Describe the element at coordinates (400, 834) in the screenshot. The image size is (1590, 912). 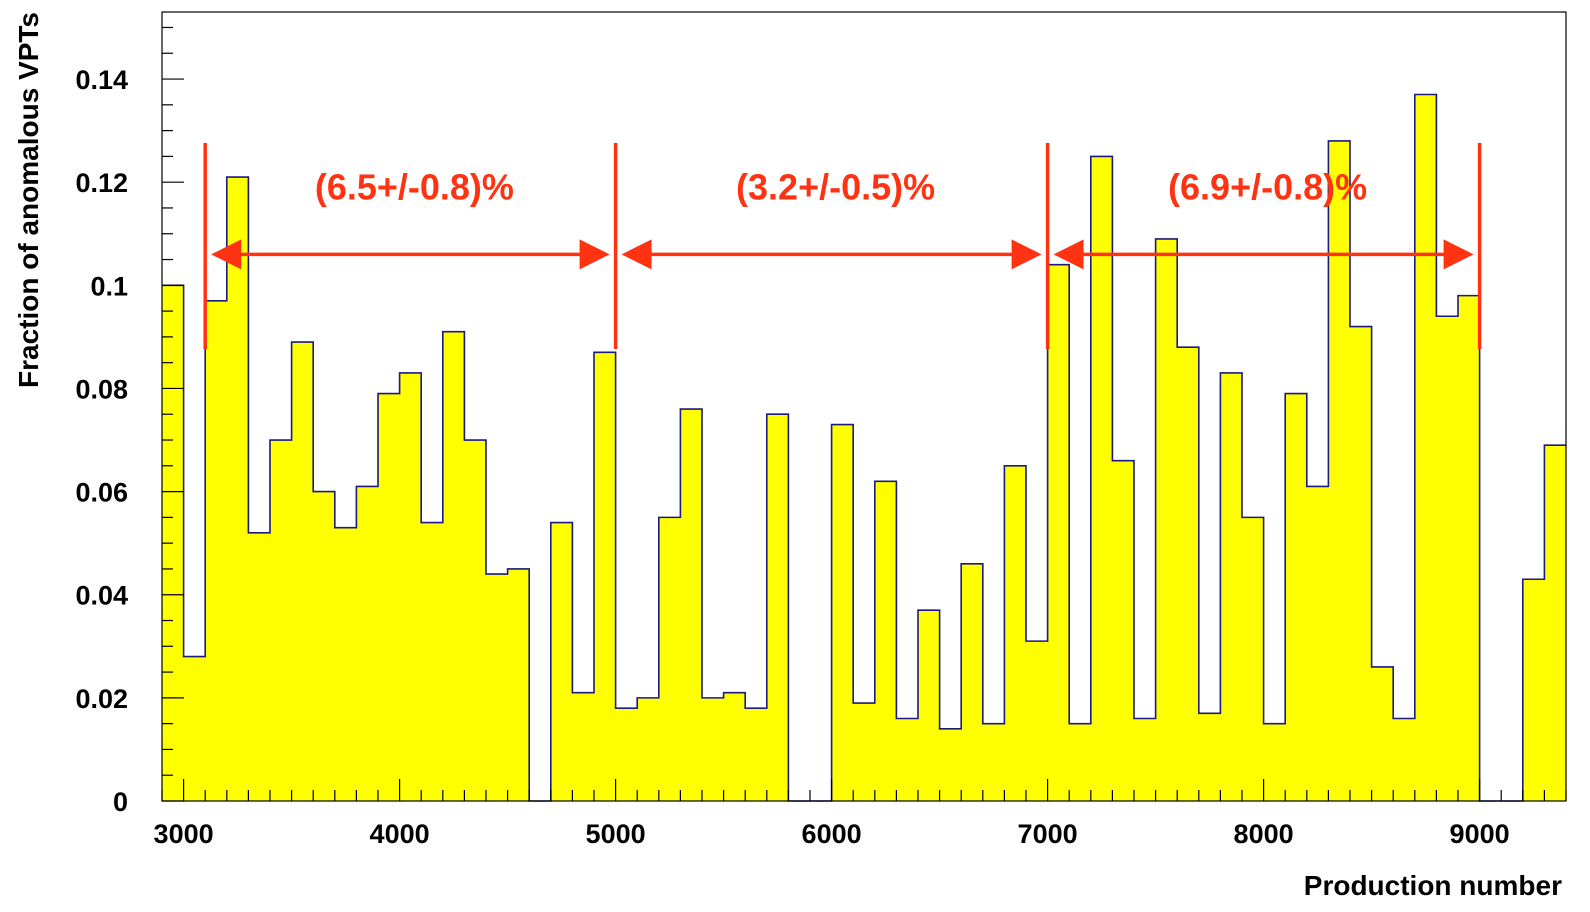
I see `x-tick-label: 4000` at that location.